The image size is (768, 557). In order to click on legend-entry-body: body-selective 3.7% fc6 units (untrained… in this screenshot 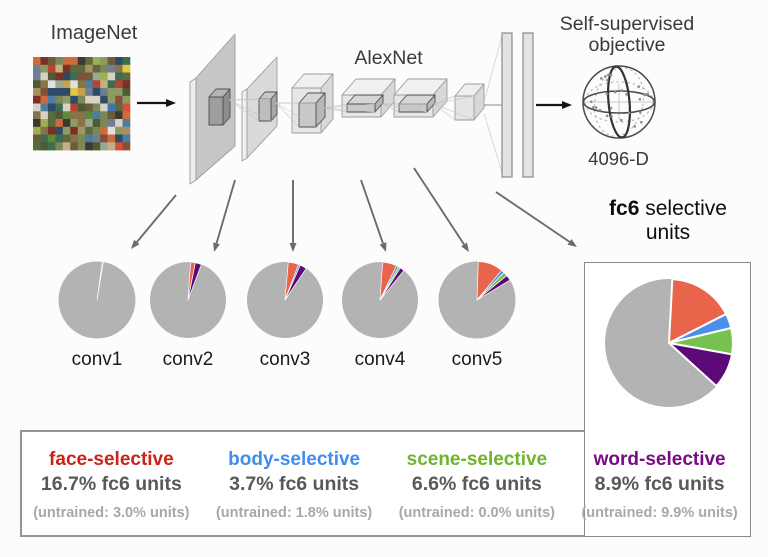, I will do `click(294, 483)`.